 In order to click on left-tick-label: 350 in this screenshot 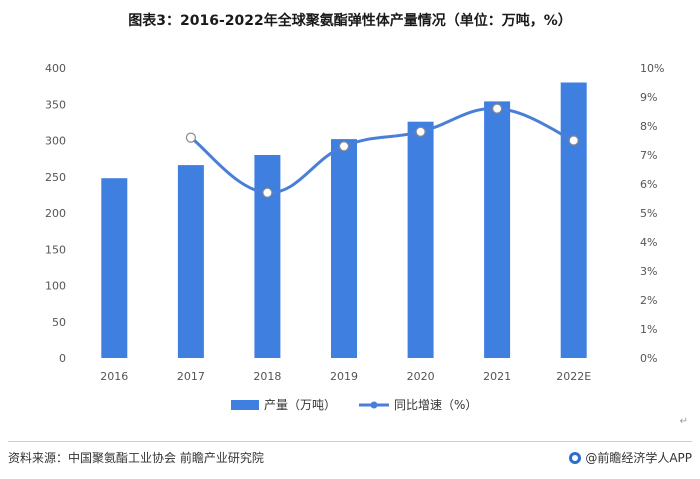, I will do `click(55, 104)`.